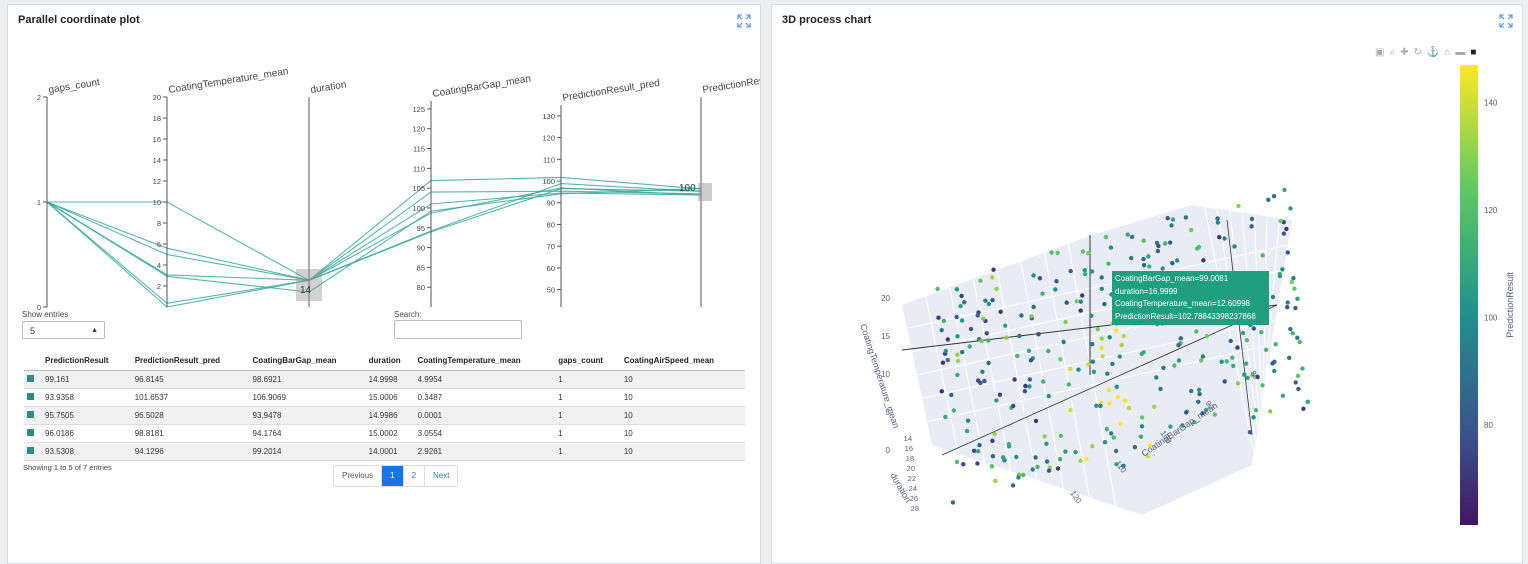 Image resolution: width=1528 pixels, height=564 pixels. Describe the element at coordinates (440, 476) in the screenshot. I see `next-button: Next` at that location.